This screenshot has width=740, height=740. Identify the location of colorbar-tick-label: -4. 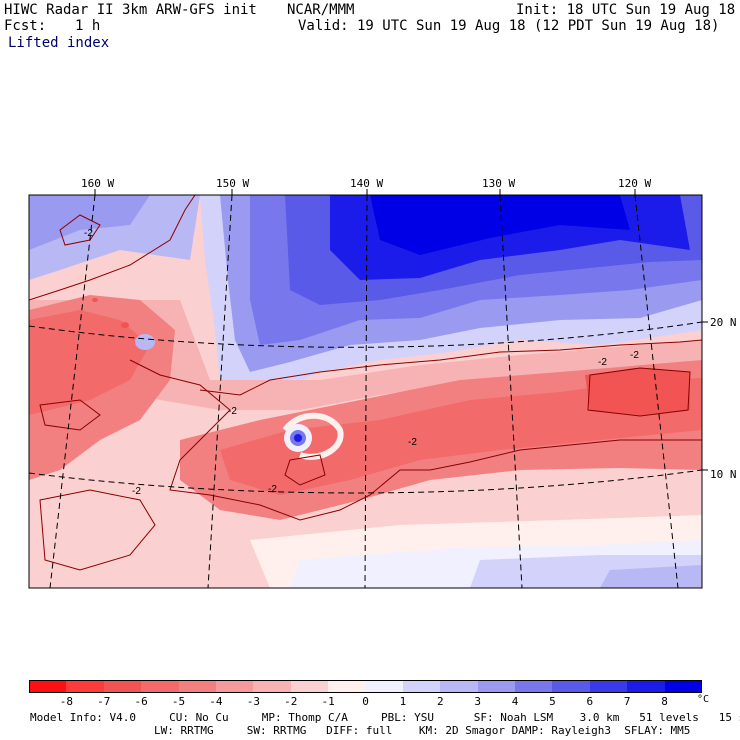
(216, 701).